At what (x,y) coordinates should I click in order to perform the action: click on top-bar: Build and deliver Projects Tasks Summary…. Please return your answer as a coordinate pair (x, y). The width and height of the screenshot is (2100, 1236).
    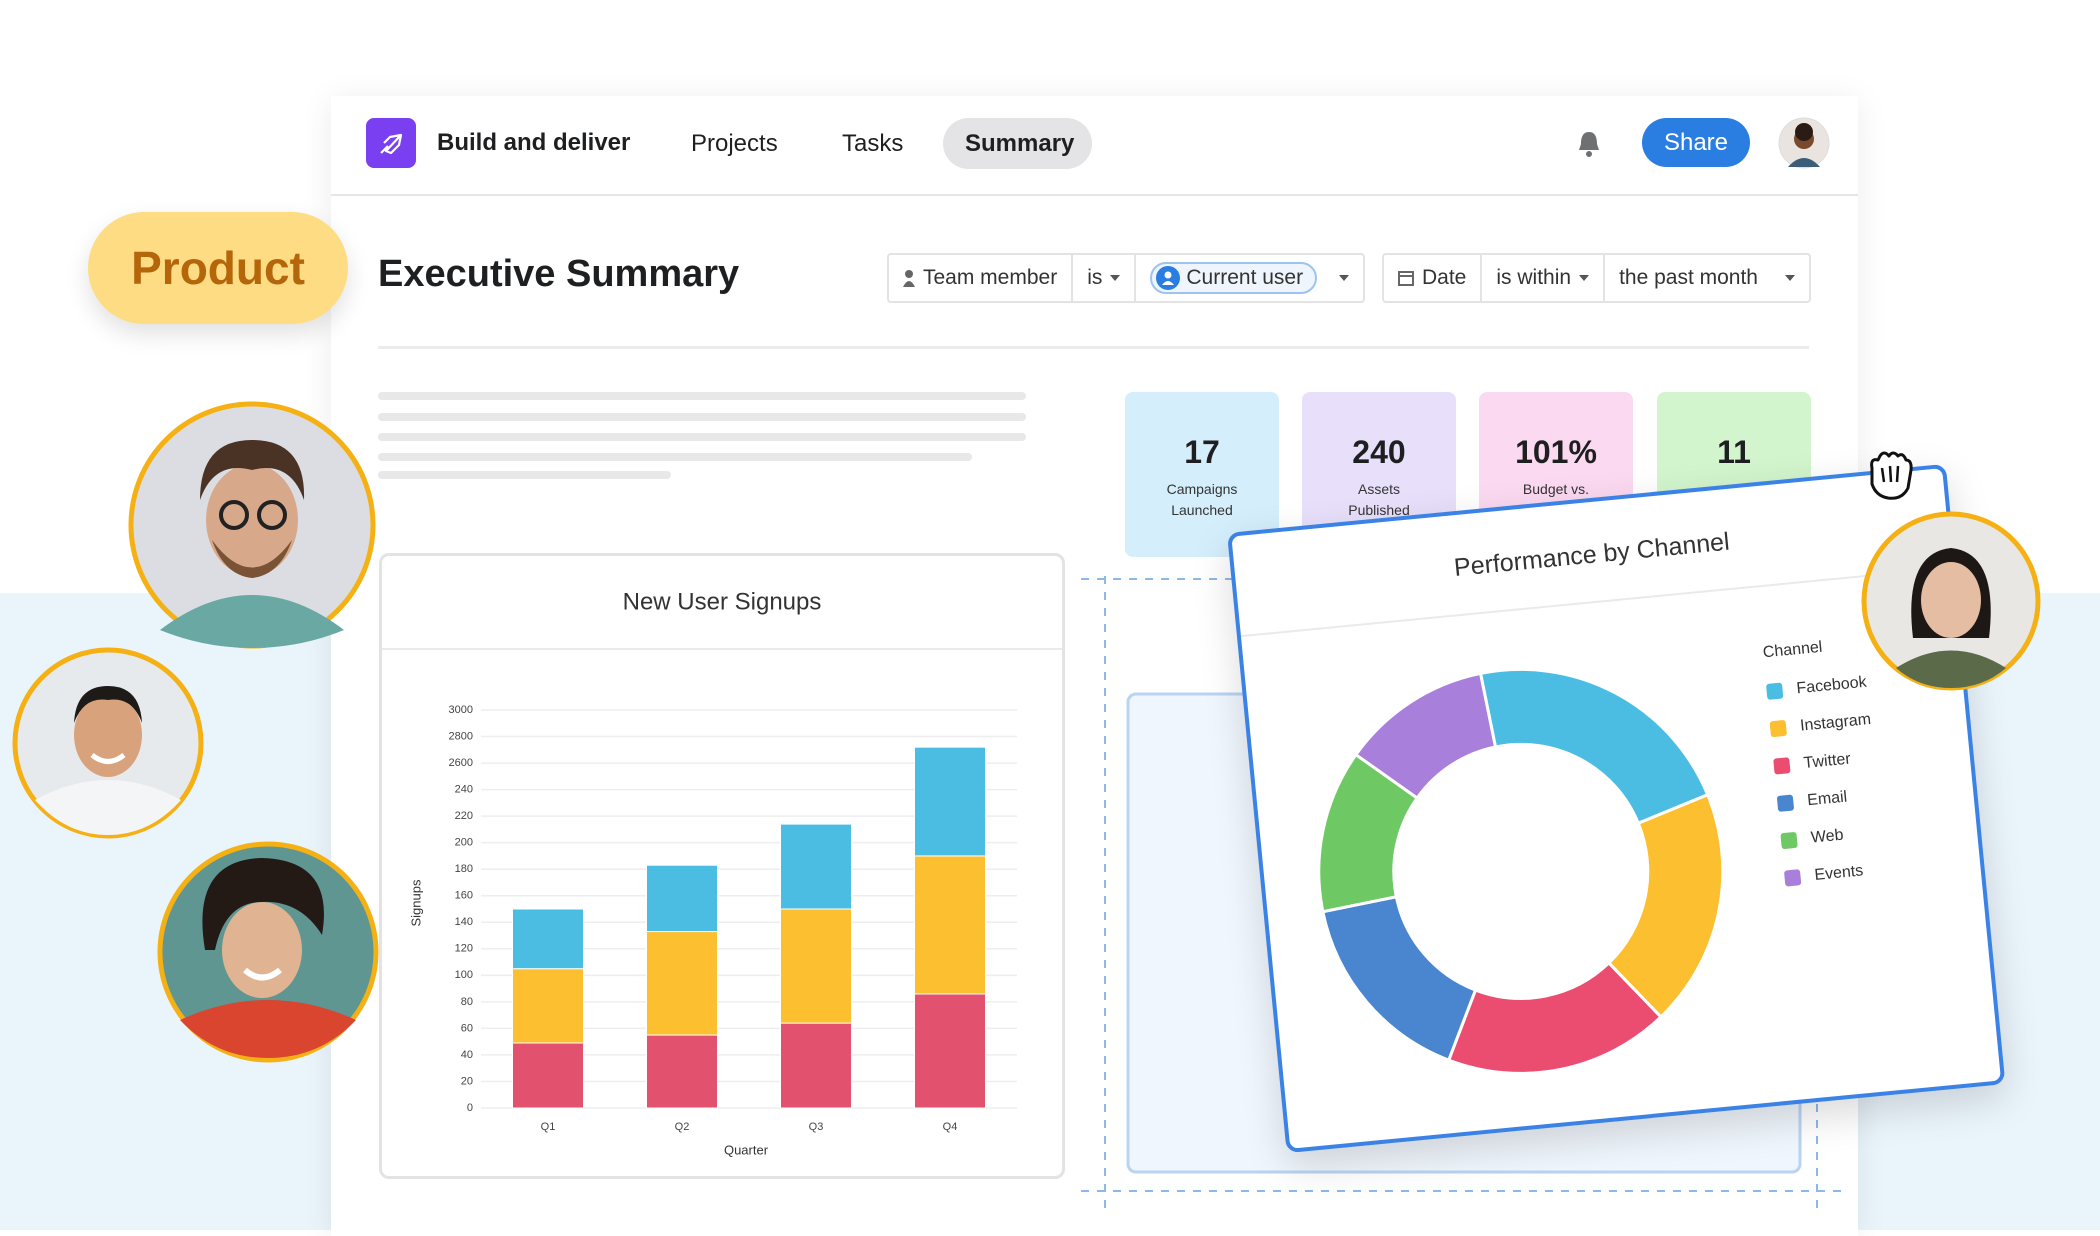
    Looking at the image, I should click on (1094, 146).